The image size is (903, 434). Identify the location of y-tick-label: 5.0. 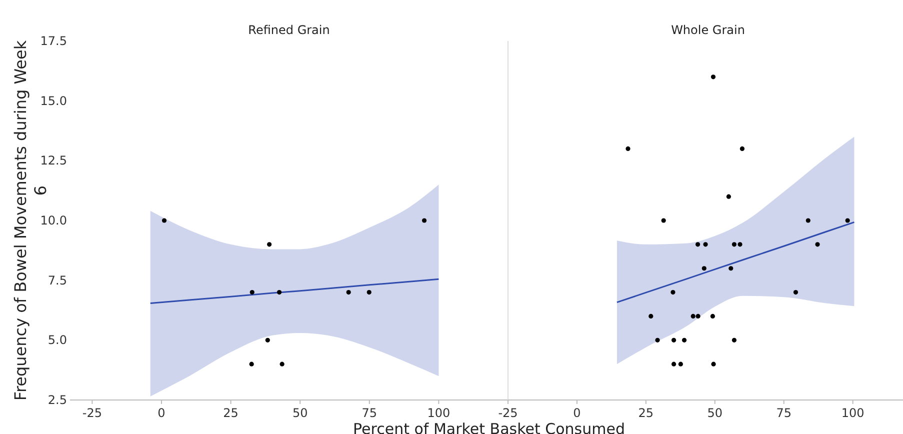
(57, 340).